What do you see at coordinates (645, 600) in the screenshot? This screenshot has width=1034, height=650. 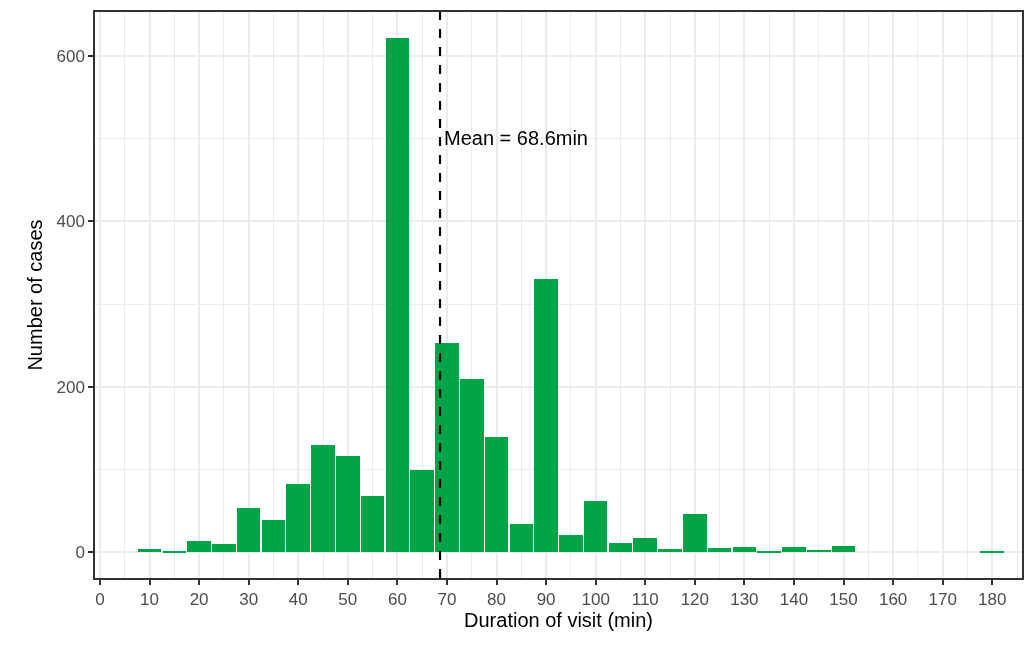 I see `x-tick-label: 110` at bounding box center [645, 600].